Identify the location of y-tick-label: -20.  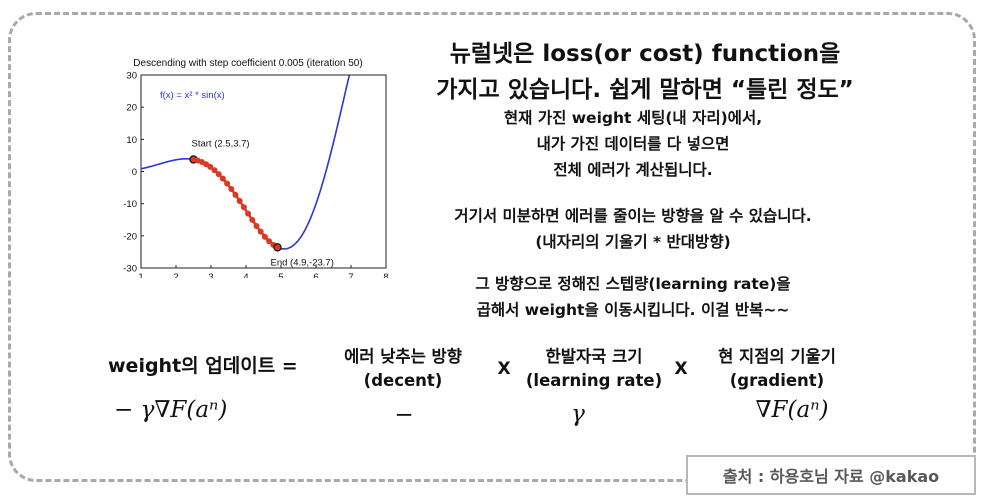
(130, 236).